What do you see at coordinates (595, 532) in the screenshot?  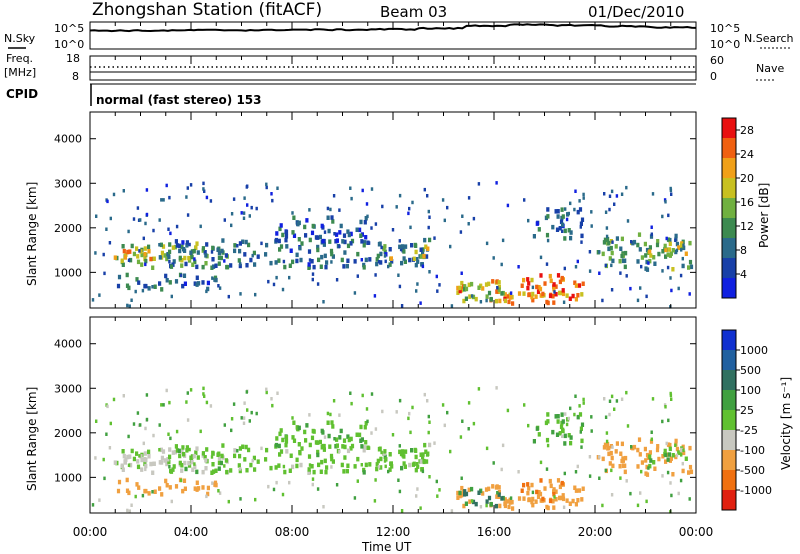 I see `time-tick-label: 20:00` at bounding box center [595, 532].